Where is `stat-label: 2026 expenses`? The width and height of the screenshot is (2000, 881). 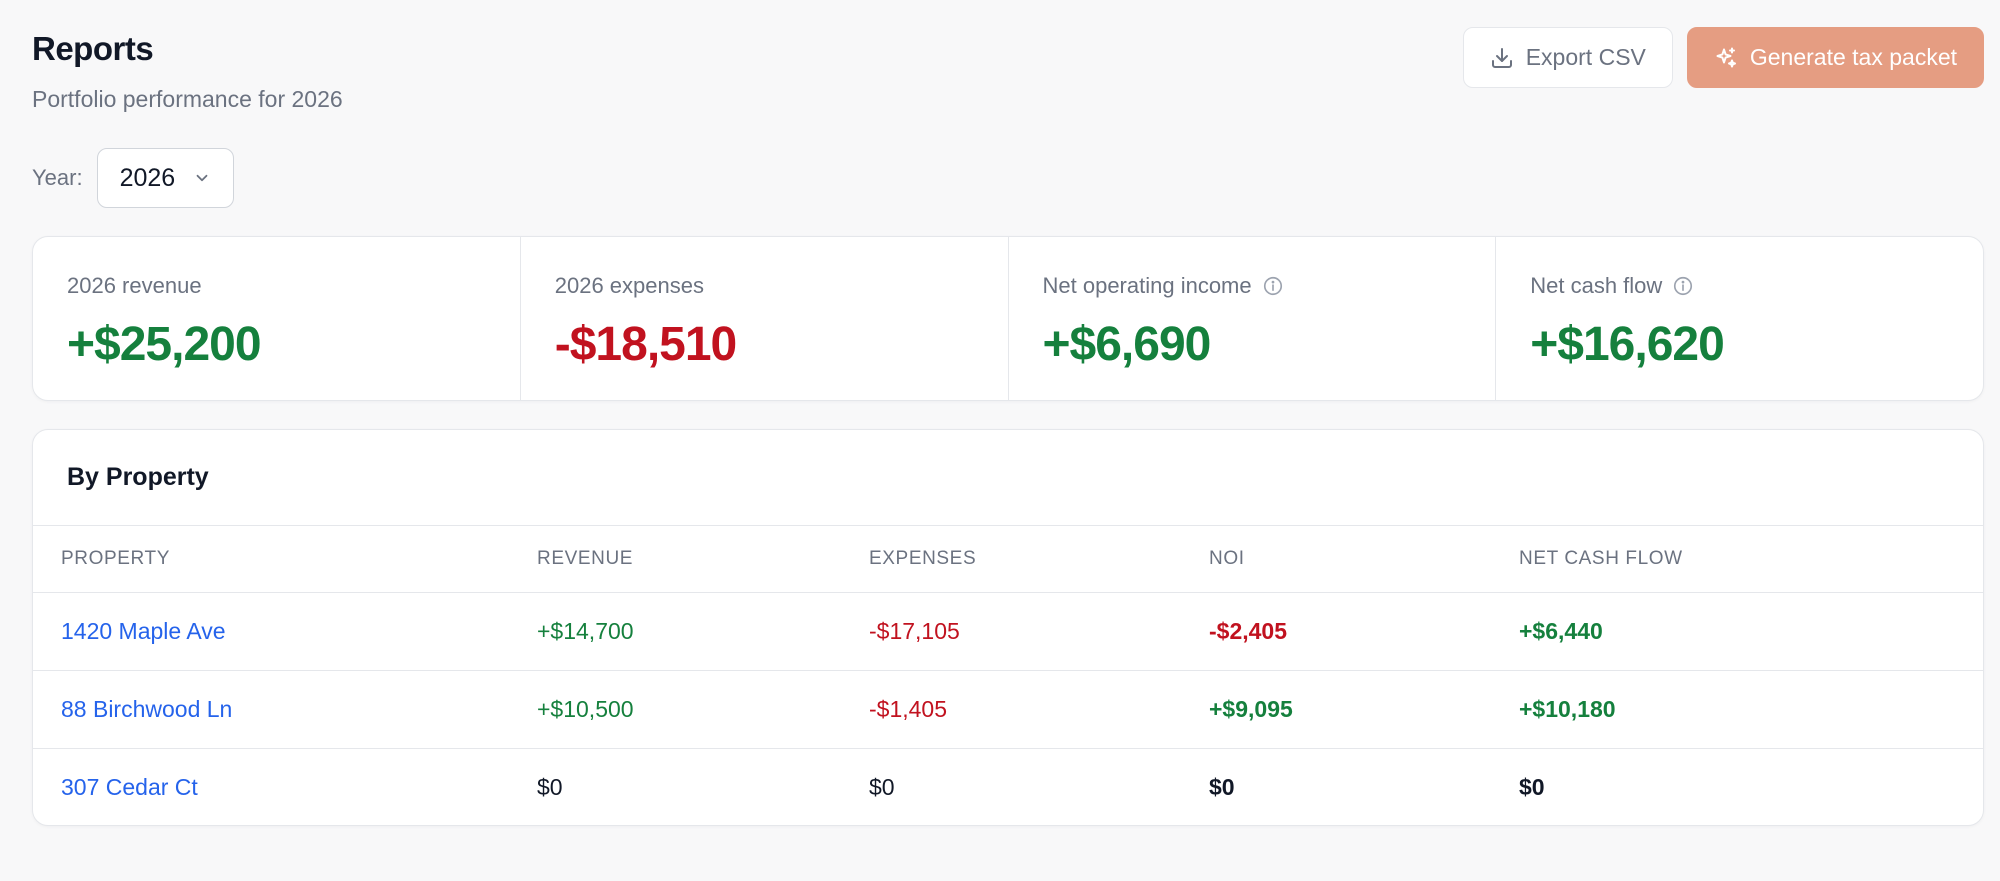 stat-label: 2026 expenses is located at coordinates (764, 286).